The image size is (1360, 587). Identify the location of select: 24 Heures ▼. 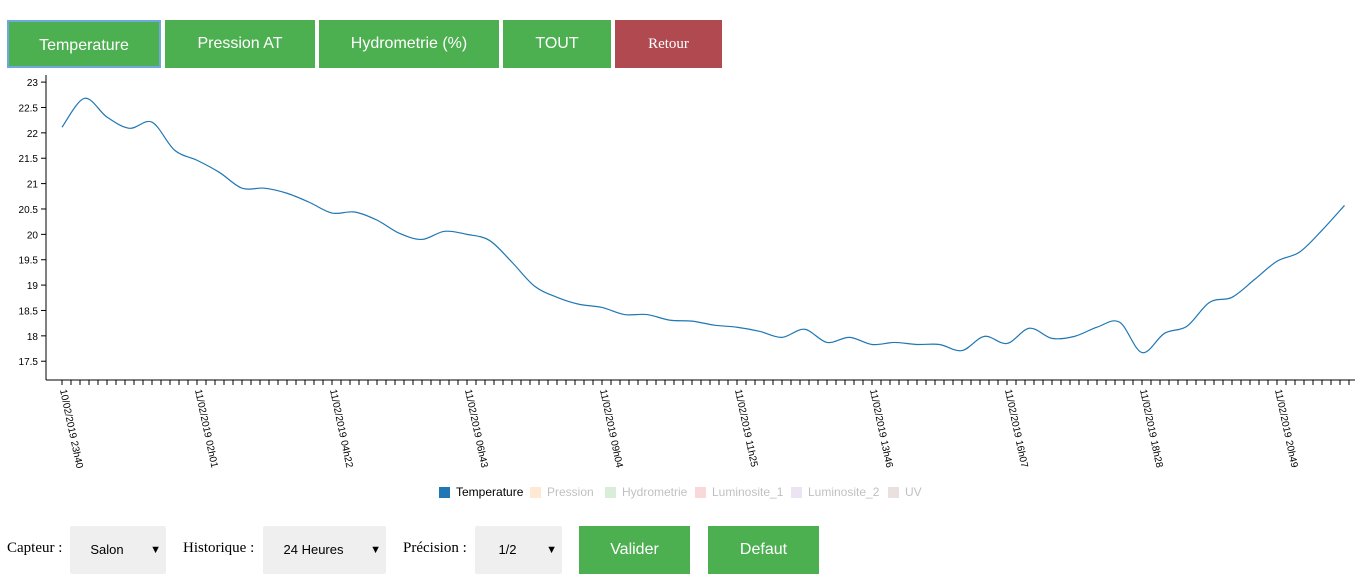
(324, 550).